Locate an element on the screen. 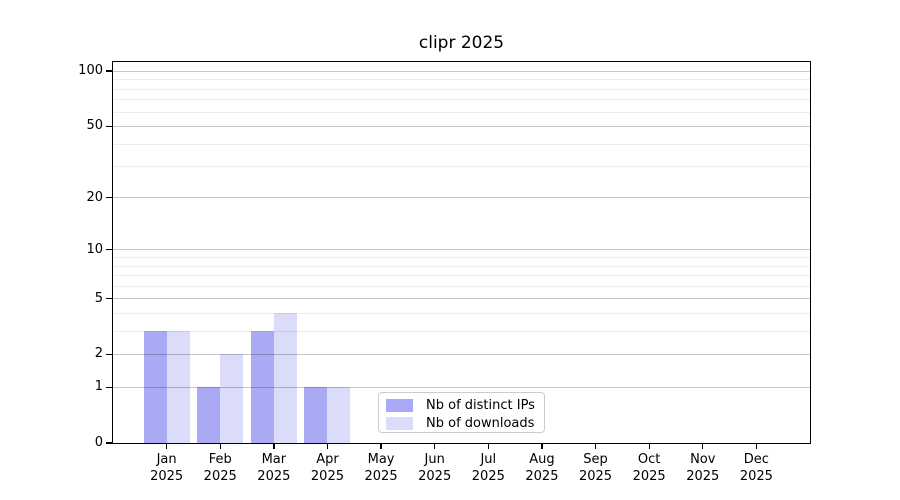 The width and height of the screenshot is (900, 500). legend-item-downloads: Nb of downloads is located at coordinates (465, 423).